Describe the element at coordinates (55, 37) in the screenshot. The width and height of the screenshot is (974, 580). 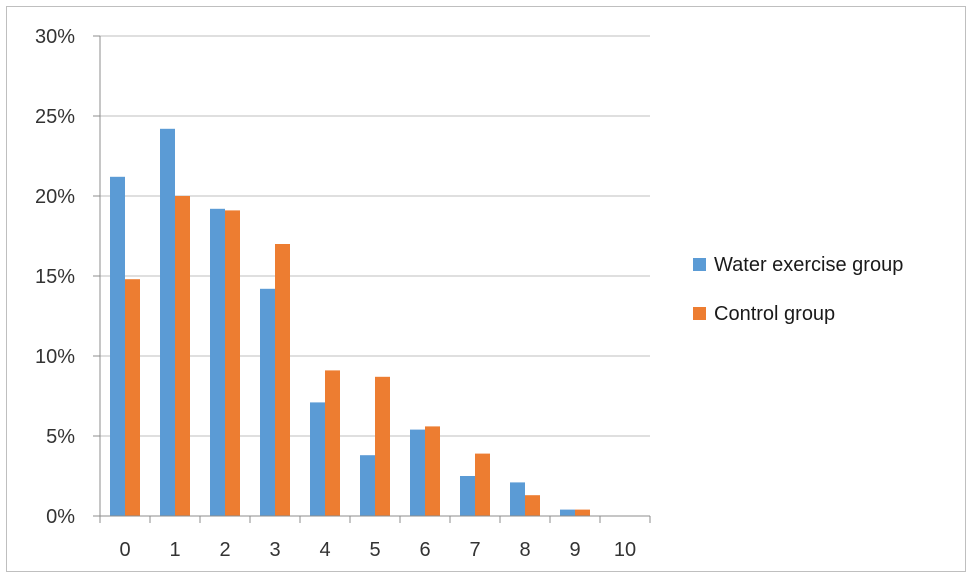
I see `y-tick-label: 30%` at that location.